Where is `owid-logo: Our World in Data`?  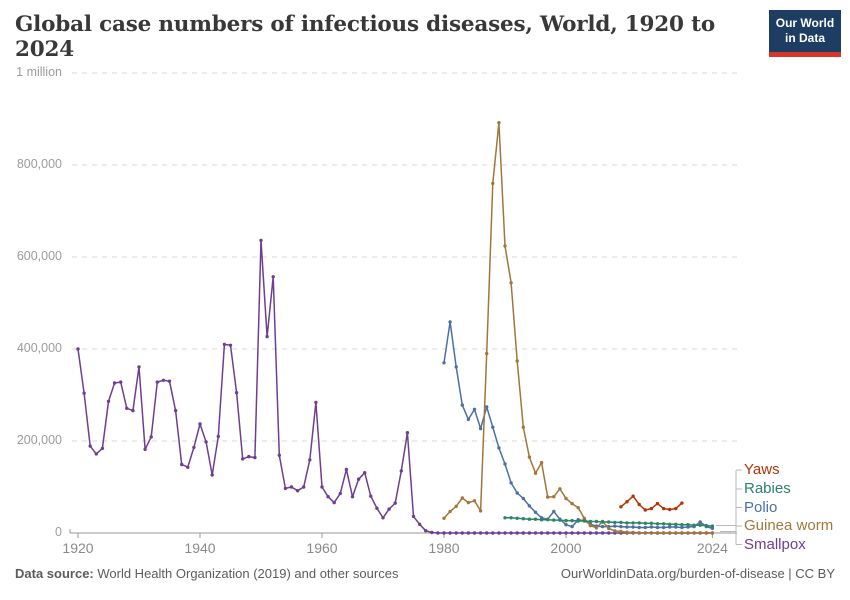 owid-logo: Our World in Data is located at coordinates (805, 33).